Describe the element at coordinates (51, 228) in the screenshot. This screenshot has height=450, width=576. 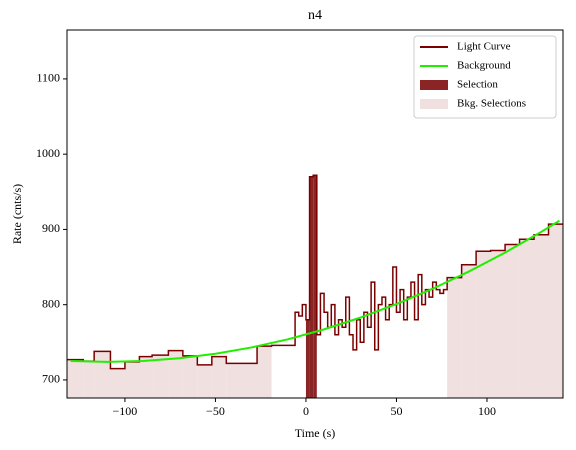
I see `y-tick-label: 900` at that location.